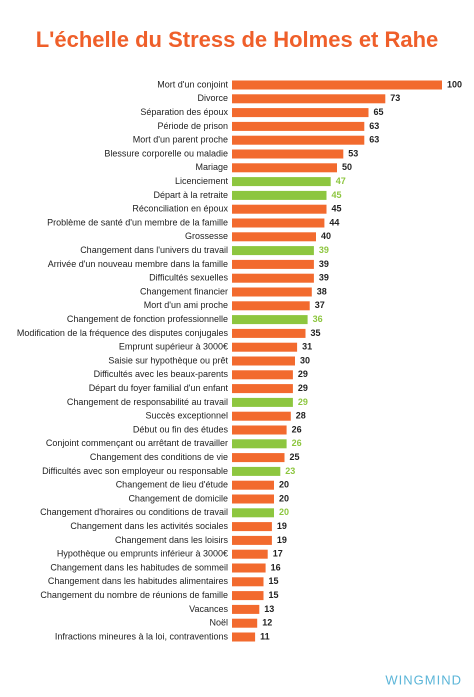 This screenshot has height=697, width=474. Describe the element at coordinates (276, 567) in the screenshot. I see `value-label: 16` at that location.